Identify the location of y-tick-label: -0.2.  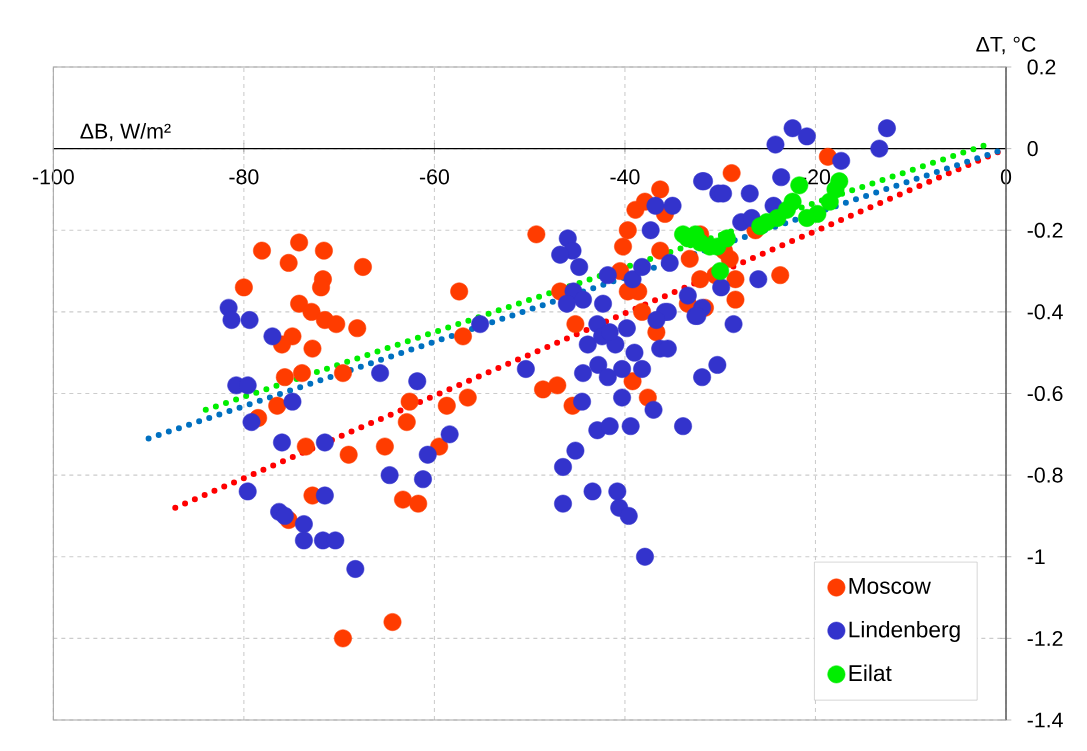
(1045, 230).